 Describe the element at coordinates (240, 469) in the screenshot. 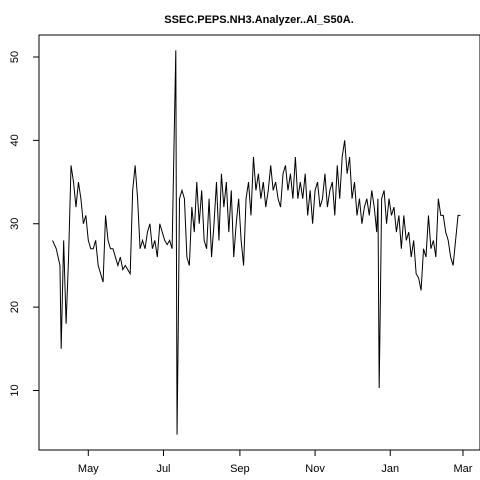

I see `x-tick-label: Sep` at that location.